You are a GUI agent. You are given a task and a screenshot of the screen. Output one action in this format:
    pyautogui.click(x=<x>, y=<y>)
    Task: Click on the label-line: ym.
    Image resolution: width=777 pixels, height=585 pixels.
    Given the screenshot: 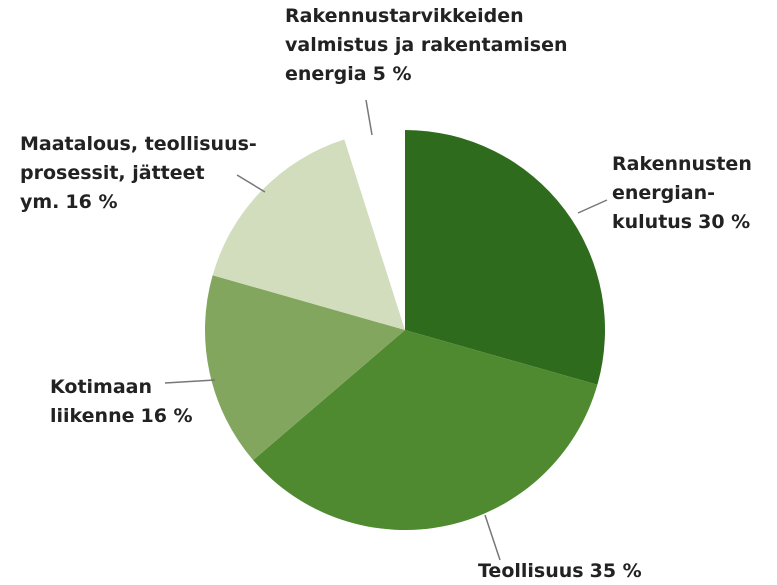 What is the action you would take?
    pyautogui.click(x=39, y=202)
    